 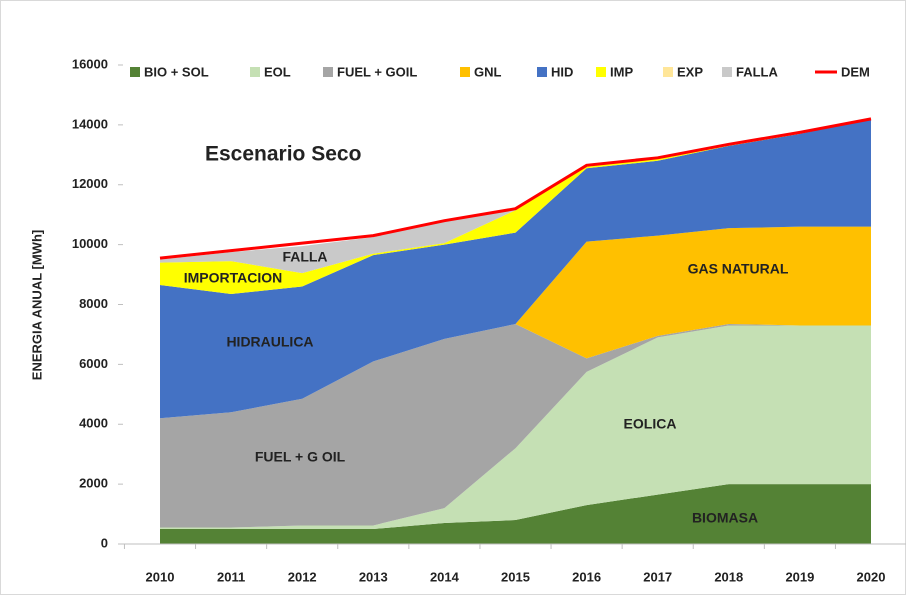 What do you see at coordinates (738, 269) in the screenshot?
I see `annotation: GAS NATURAL` at bounding box center [738, 269].